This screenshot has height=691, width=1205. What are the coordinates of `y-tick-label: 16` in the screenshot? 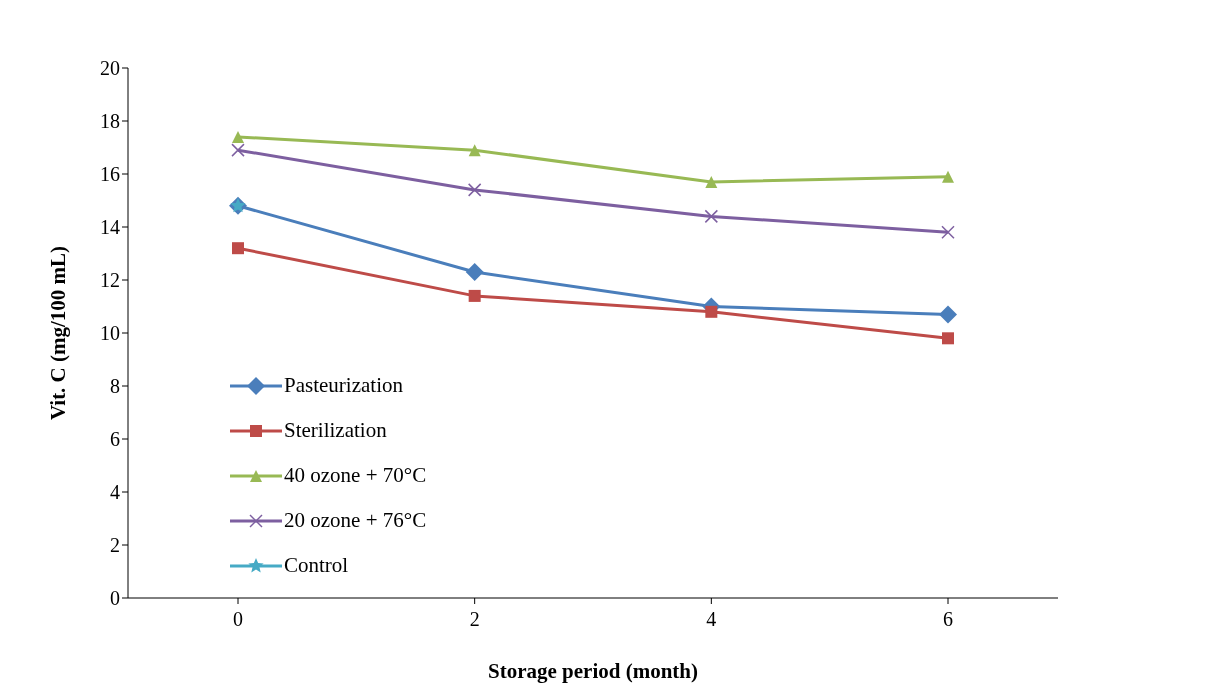 It's located at (110, 174).